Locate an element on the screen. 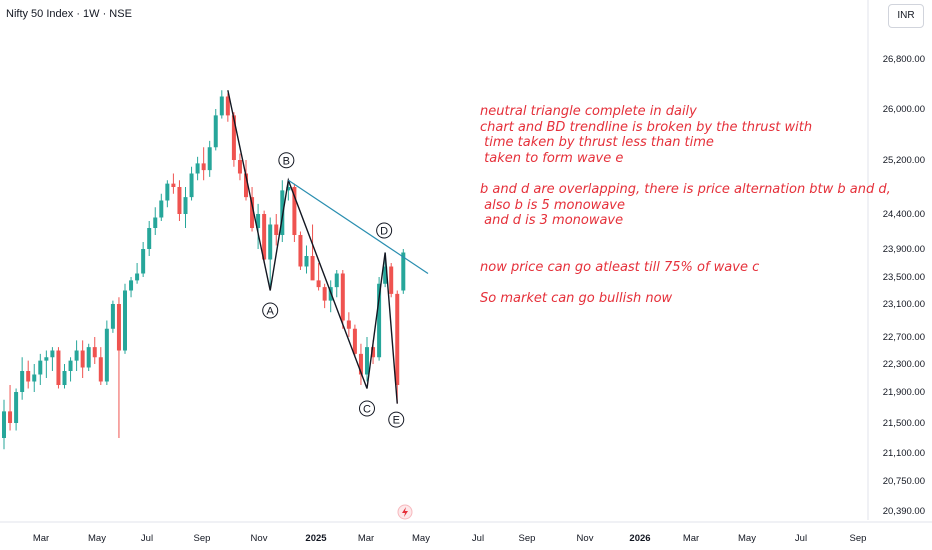  wave-label-c: C is located at coordinates (367, 408).